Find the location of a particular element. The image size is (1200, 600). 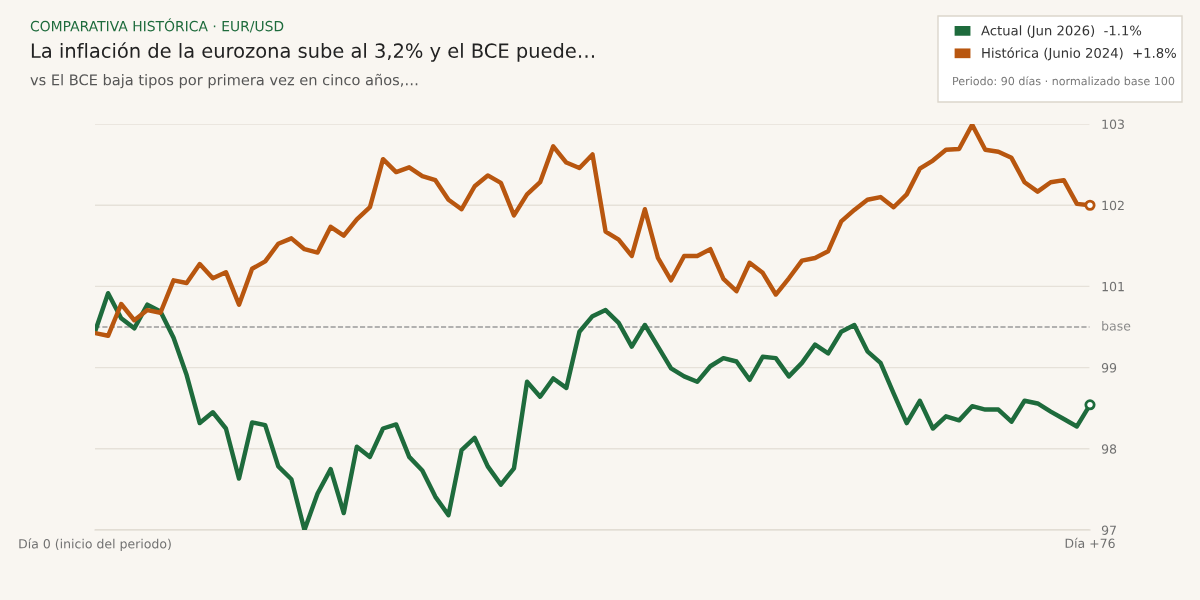

x-tick-label: Día 0 (inicio del periodo) is located at coordinates (95, 544).